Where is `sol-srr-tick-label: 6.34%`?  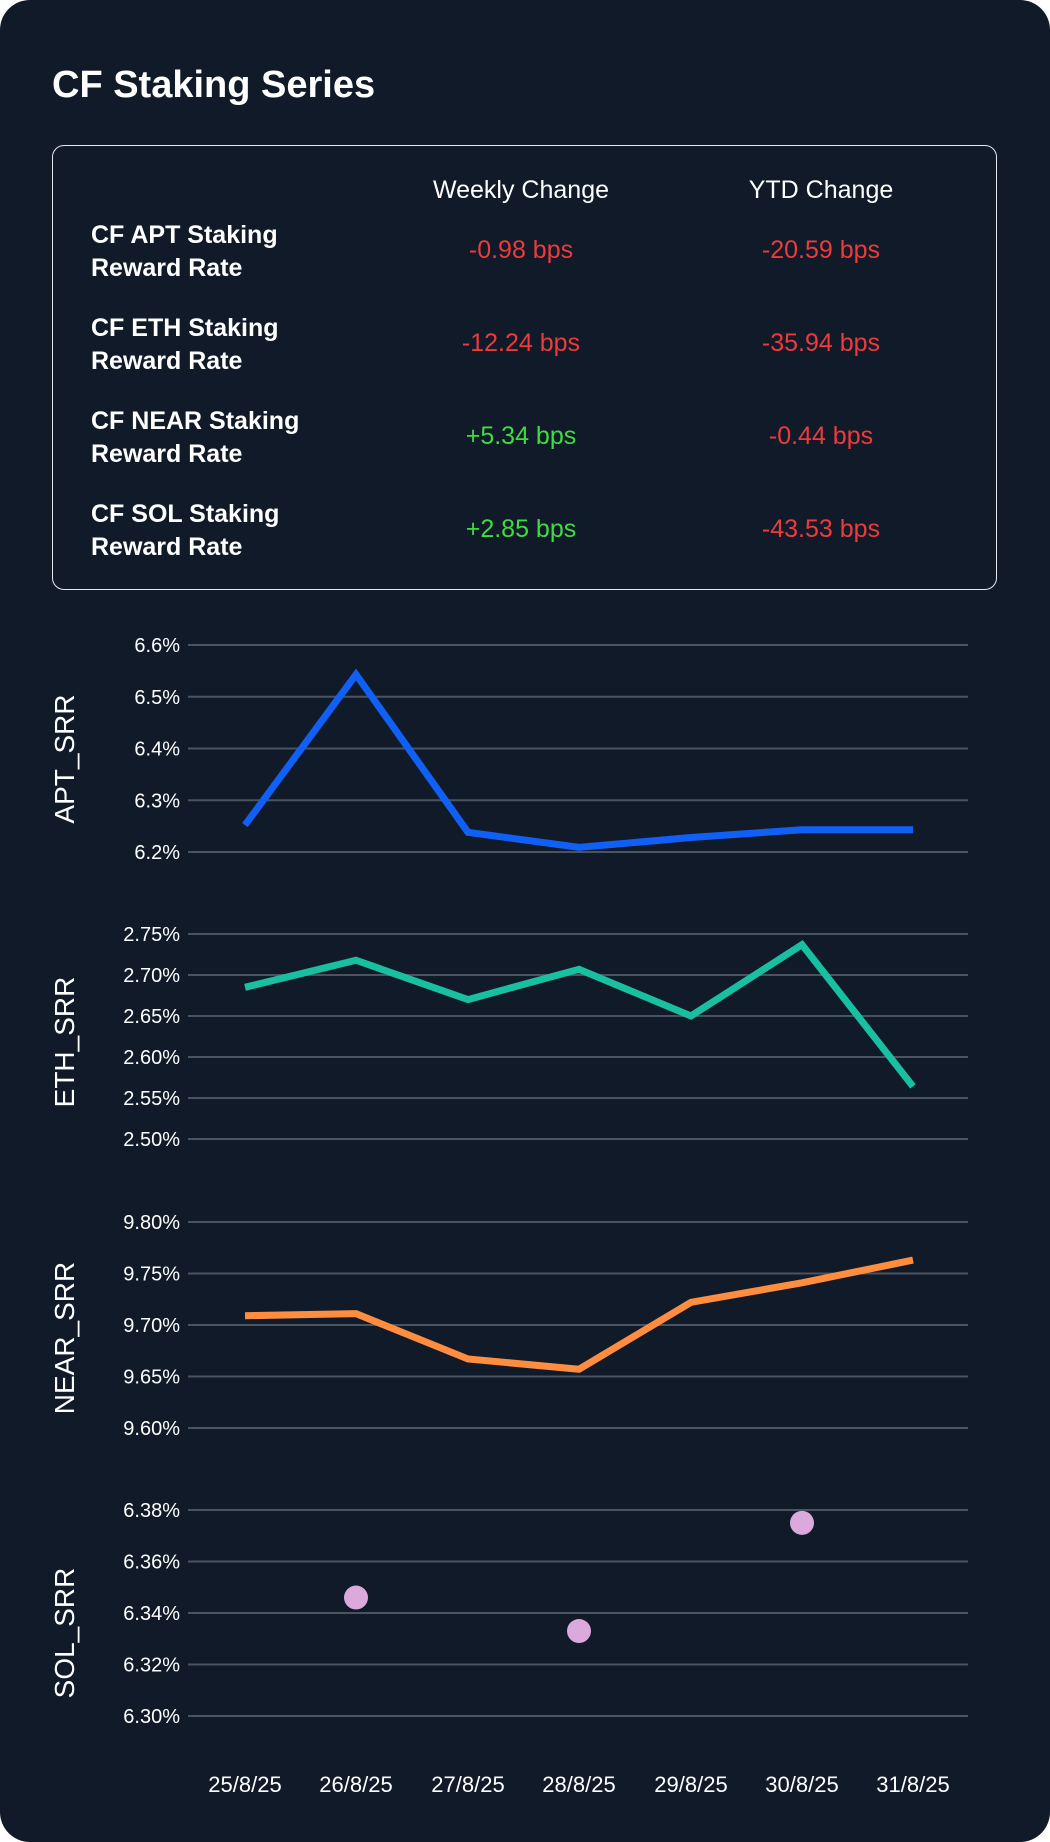 sol-srr-tick-label: 6.34% is located at coordinates (151, 1614).